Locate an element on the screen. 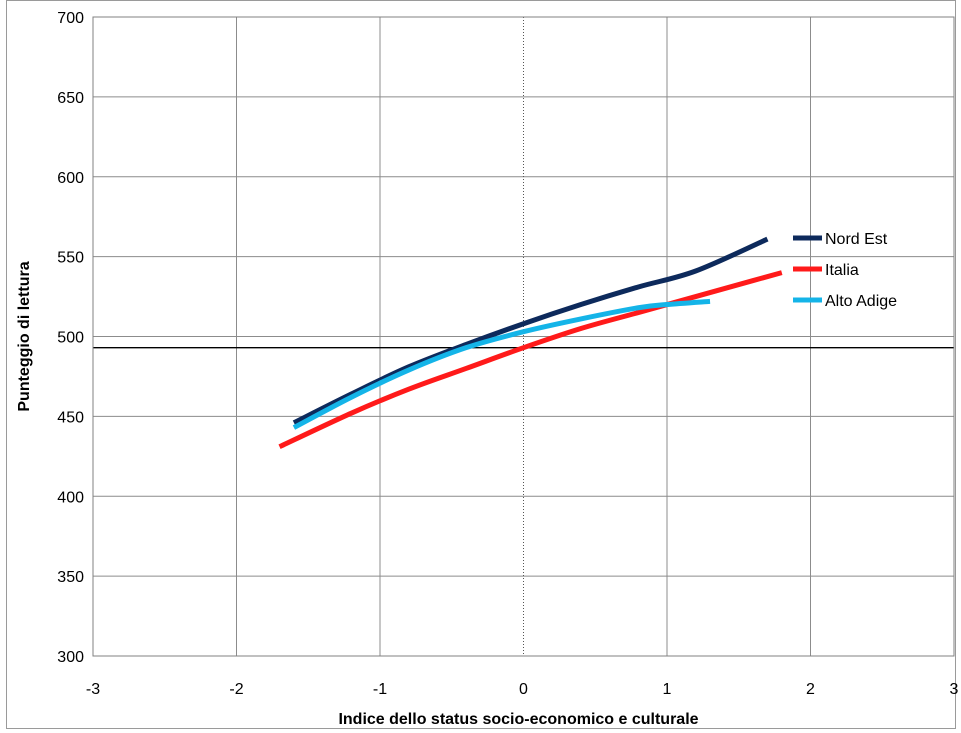 The image size is (961, 733). x-tick-label: -2 is located at coordinates (236, 689).